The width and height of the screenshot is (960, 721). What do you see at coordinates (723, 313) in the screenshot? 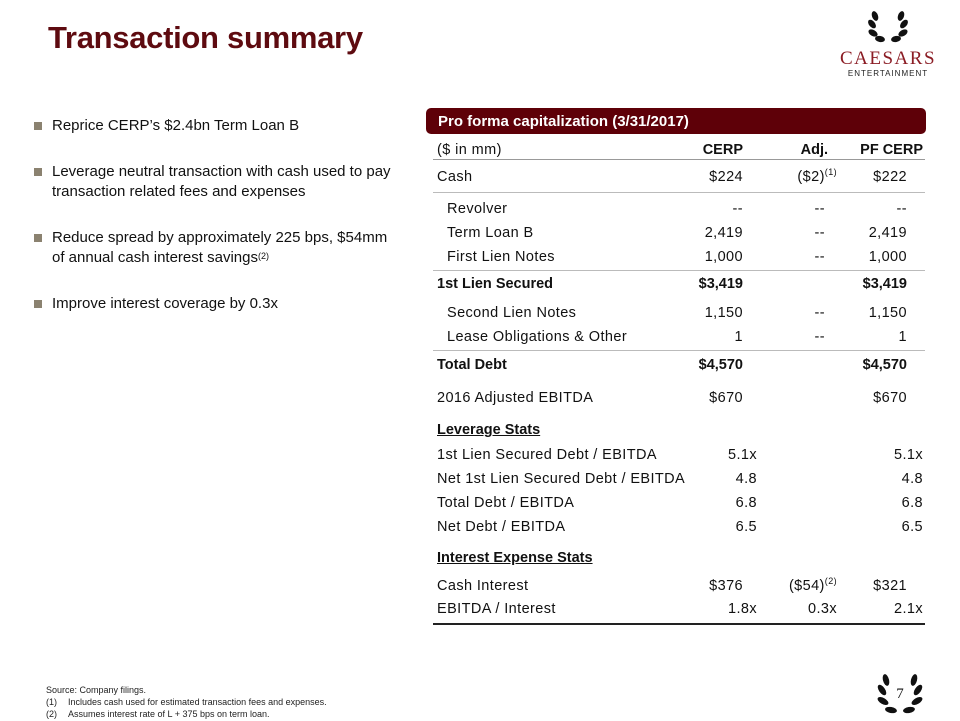
I see `cell-cerp: 1,150` at bounding box center [723, 313].